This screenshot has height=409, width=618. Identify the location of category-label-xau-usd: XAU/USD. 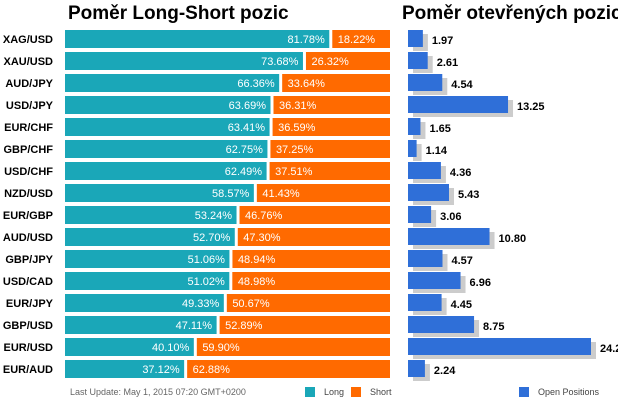
(28, 62).